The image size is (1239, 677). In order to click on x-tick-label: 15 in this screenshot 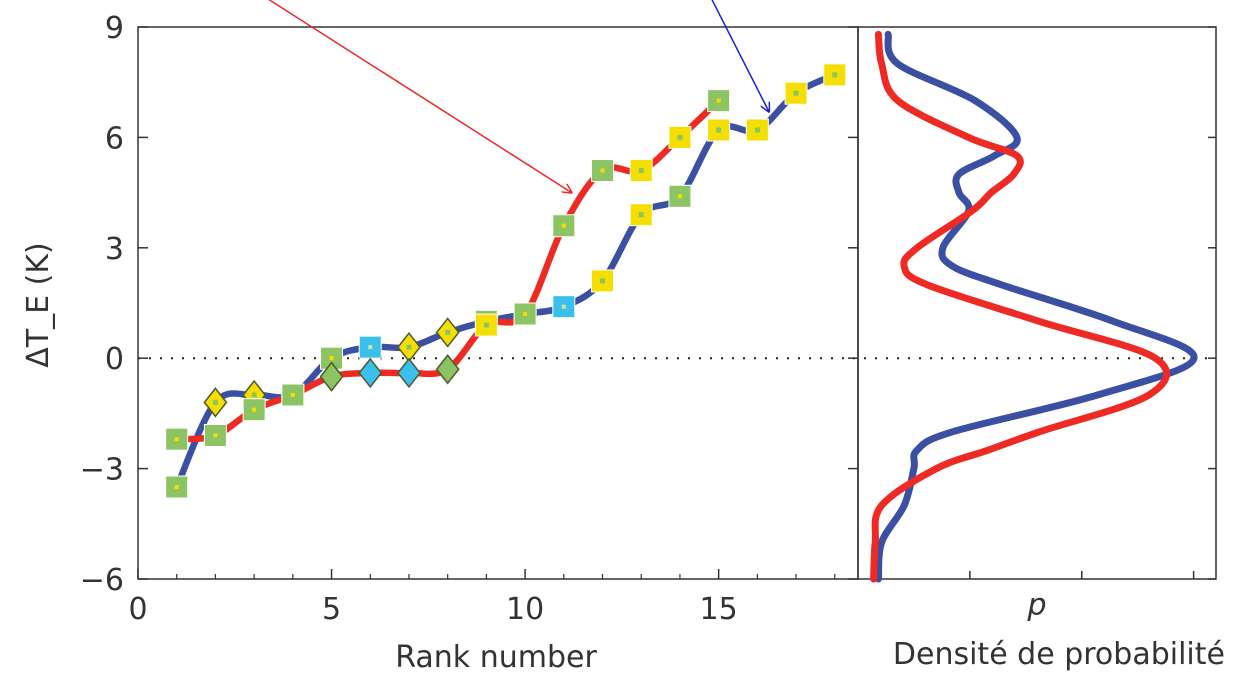, I will do `click(719, 609)`.